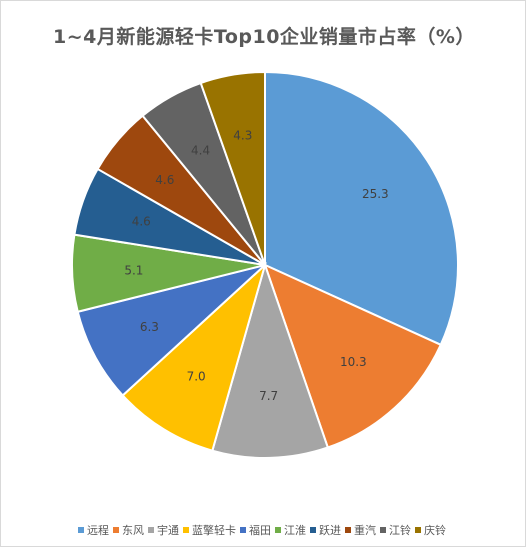 The width and height of the screenshot is (528, 549). Describe the element at coordinates (260, 530) in the screenshot. I see `legend-label: 福田` at that location.